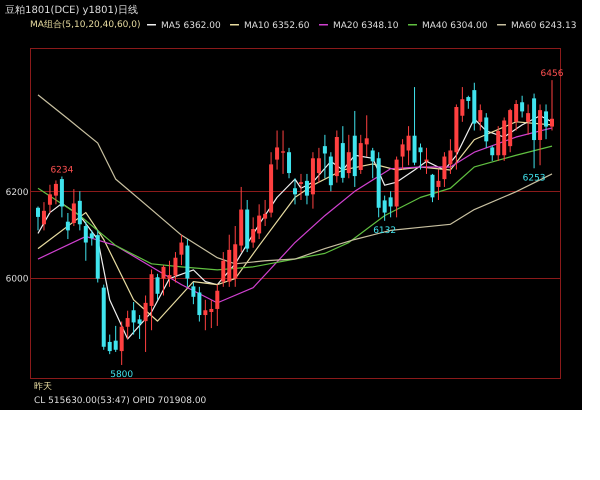 The height and width of the screenshot is (480, 600). I want to click on legend-label: MA40 6304.00, so click(455, 25).